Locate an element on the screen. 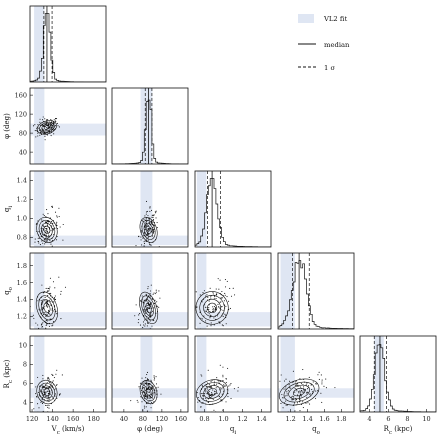  panel-qi-qi is located at coordinates (233, 209).